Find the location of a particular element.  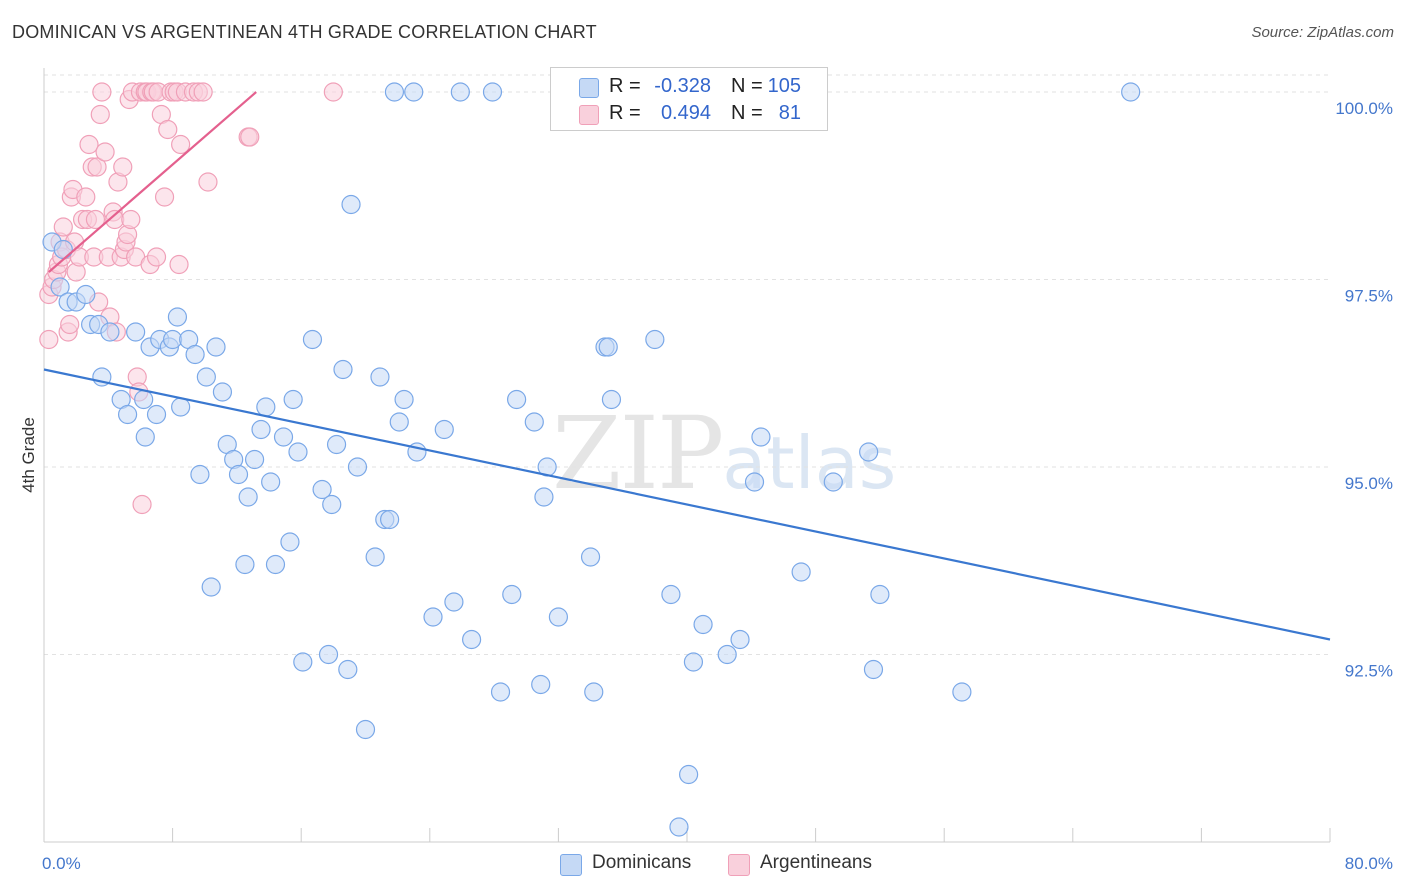

watermark: ZIPatlas is located at coordinates (724, 453).